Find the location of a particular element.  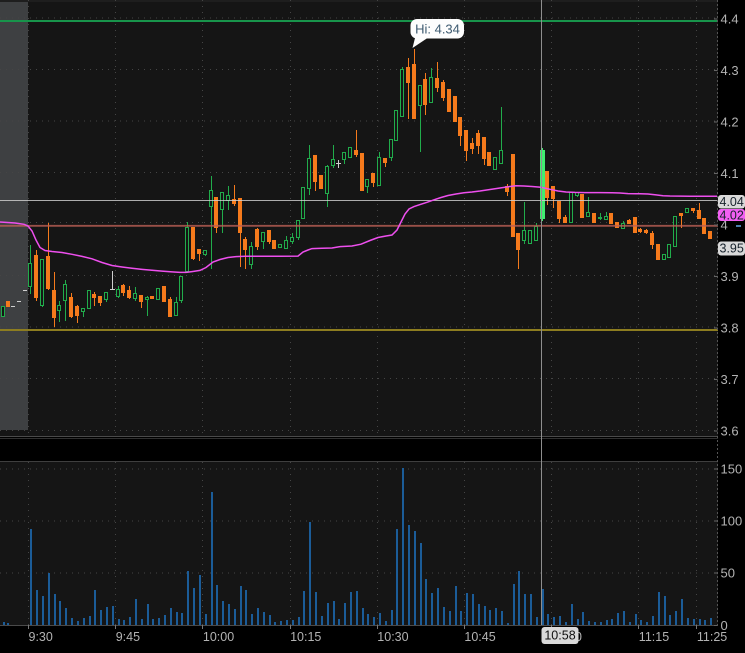

svg-text: 4.1 is located at coordinates (730, 173).